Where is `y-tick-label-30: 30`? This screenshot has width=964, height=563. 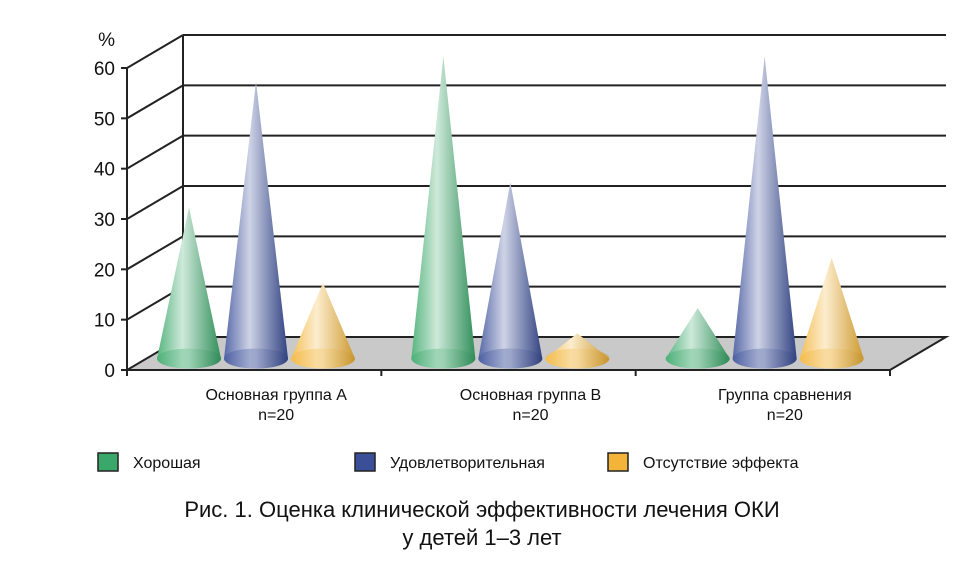
y-tick-label-30: 30 is located at coordinates (104, 220).